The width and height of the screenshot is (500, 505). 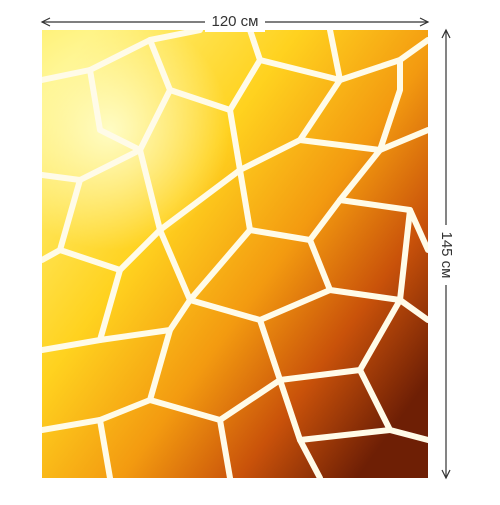 What do you see at coordinates (446, 254) in the screenshot?
I see `height-label: 145 см` at bounding box center [446, 254].